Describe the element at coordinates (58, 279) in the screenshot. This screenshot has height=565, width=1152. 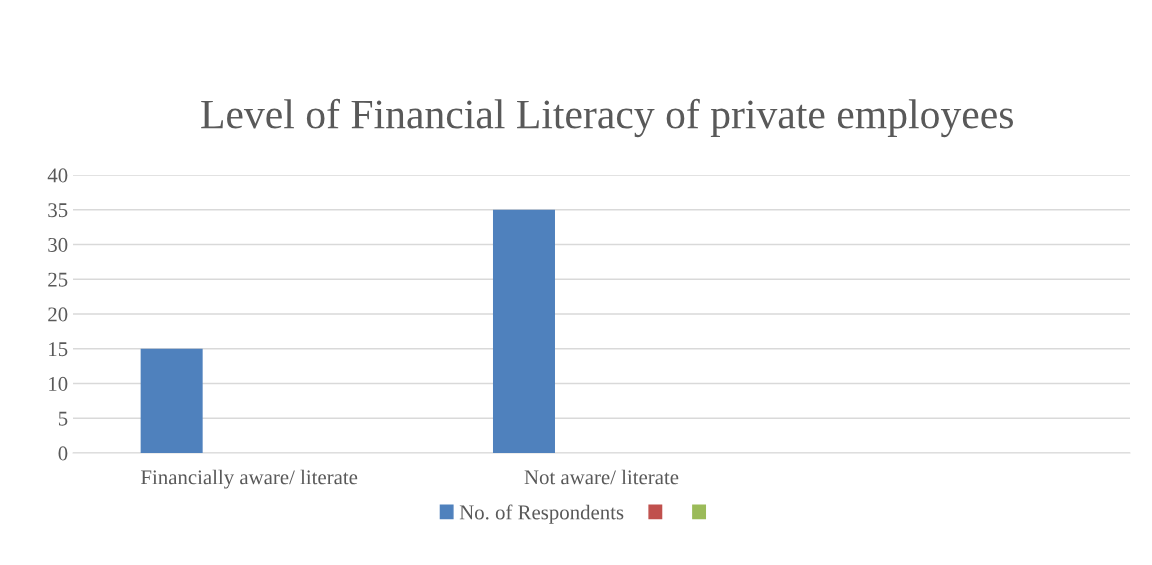
I see `y-tick-label: 25` at that location.